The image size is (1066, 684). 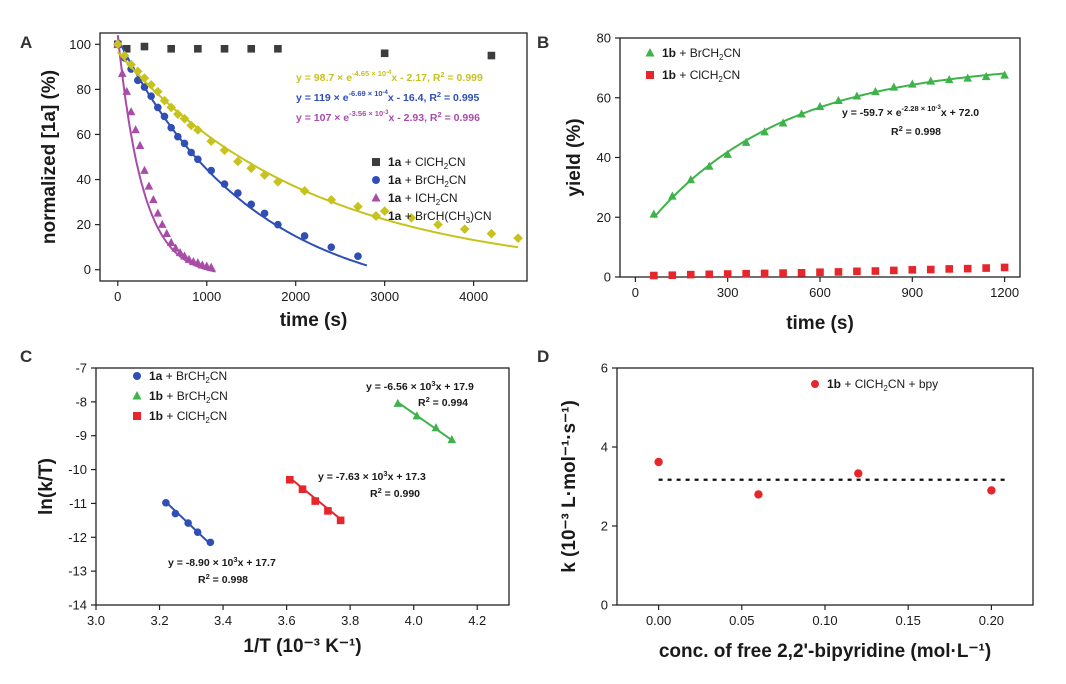 What do you see at coordinates (46, 486) in the screenshot?
I see `y-axis-label: ln(k/T)` at bounding box center [46, 486].